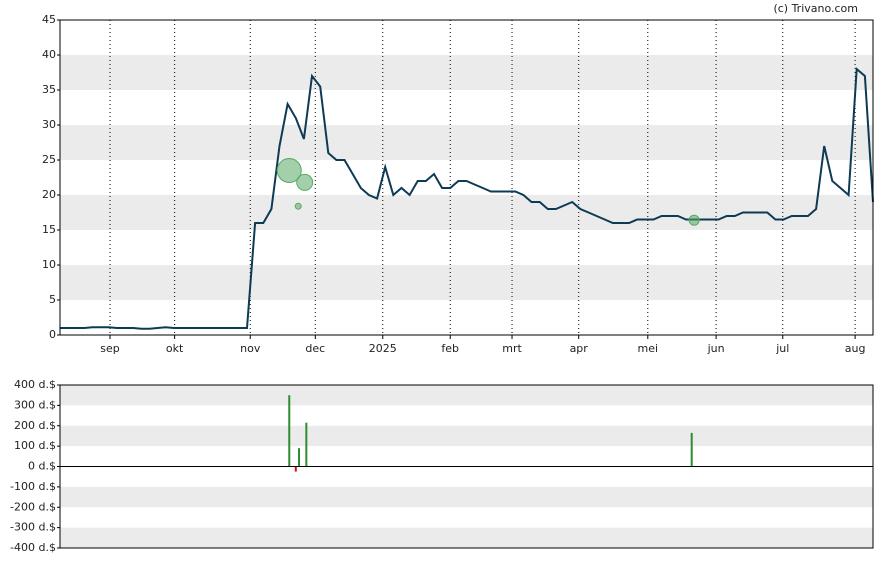 The width and height of the screenshot is (888, 565). Describe the element at coordinates (175, 348) in the screenshot. I see `x-tick-label: okt` at that location.